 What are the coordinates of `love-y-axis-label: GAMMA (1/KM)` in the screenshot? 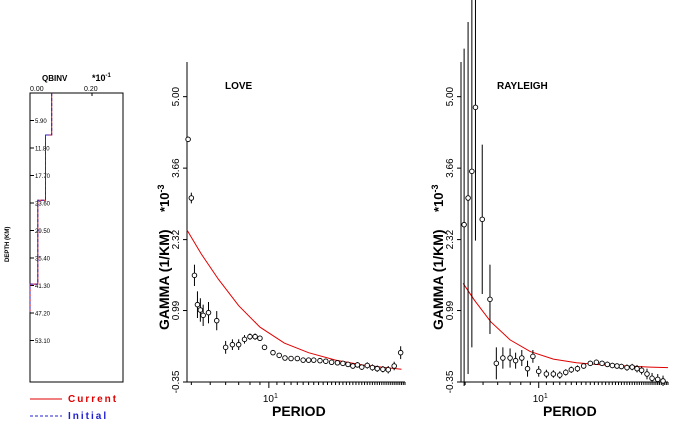 It's located at (164, 279).